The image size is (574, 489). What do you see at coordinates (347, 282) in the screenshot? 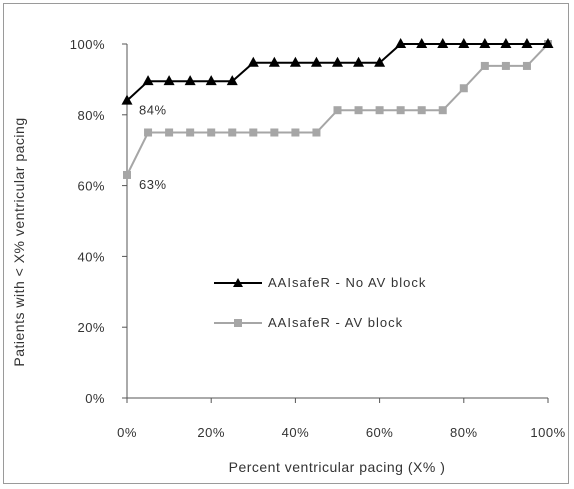
I see `legend-label-no-av-block: AAIsafeR - No AV block` at bounding box center [347, 282].